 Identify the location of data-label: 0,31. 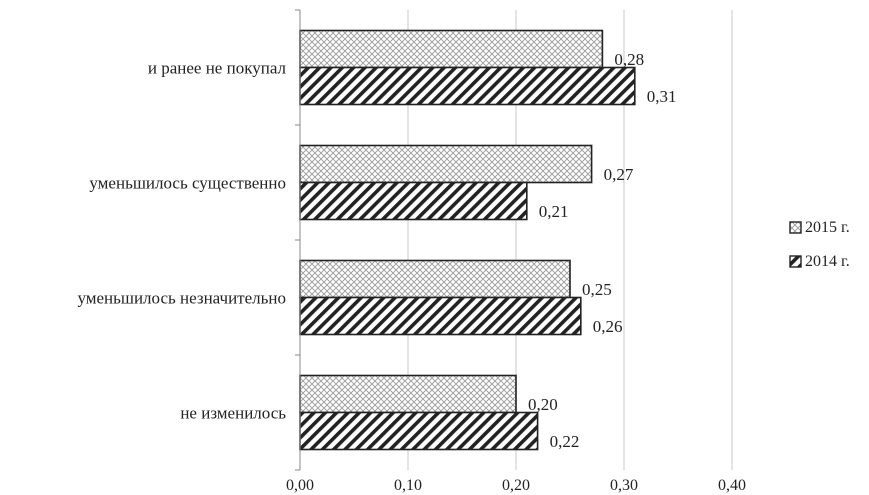
(662, 96).